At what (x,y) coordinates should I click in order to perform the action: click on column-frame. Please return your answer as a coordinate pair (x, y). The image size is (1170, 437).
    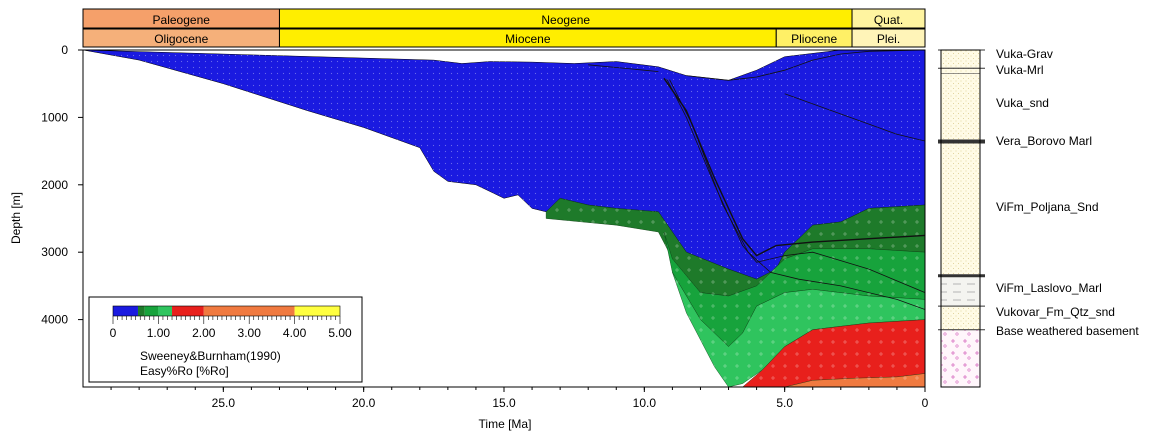
    Looking at the image, I should click on (960, 218).